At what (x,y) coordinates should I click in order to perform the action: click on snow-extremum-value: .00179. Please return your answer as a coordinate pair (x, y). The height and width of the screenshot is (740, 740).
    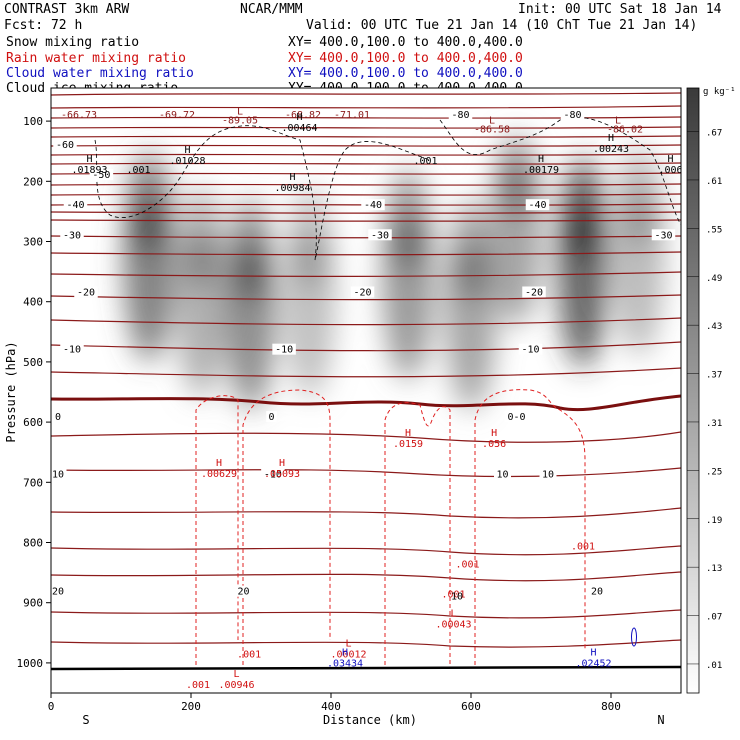
    Looking at the image, I should click on (541, 170).